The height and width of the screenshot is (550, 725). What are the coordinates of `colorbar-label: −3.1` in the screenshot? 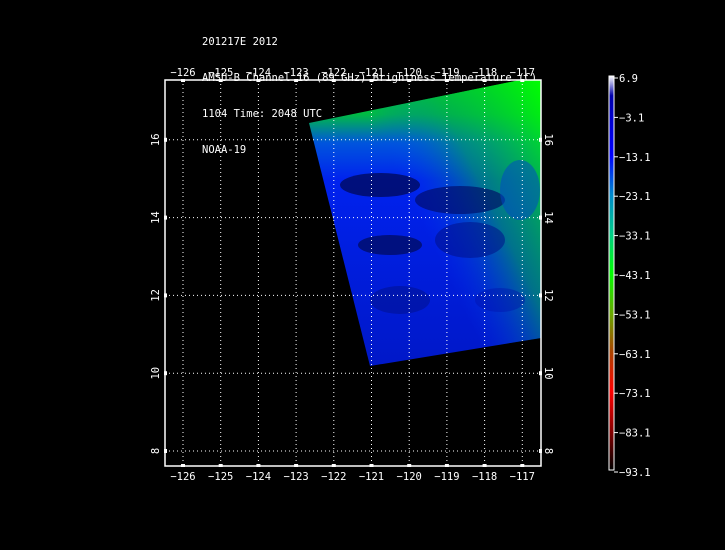 It's located at (631, 118).